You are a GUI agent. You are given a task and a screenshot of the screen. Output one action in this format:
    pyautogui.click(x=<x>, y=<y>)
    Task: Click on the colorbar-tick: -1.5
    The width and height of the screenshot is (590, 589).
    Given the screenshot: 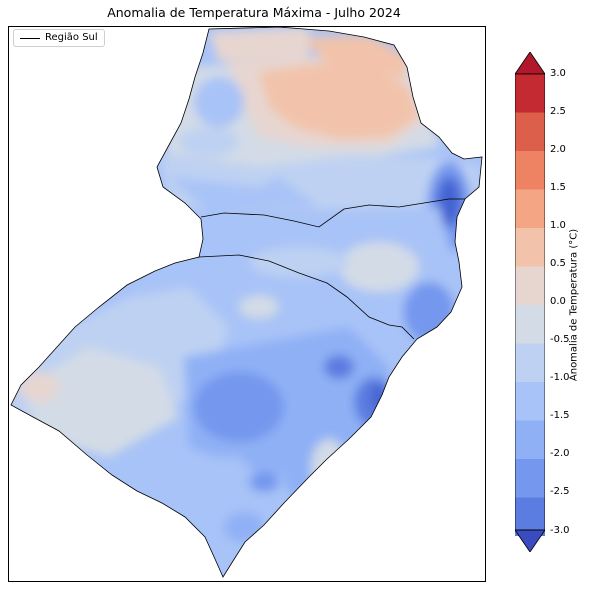 What is the action you would take?
    pyautogui.click(x=560, y=415)
    